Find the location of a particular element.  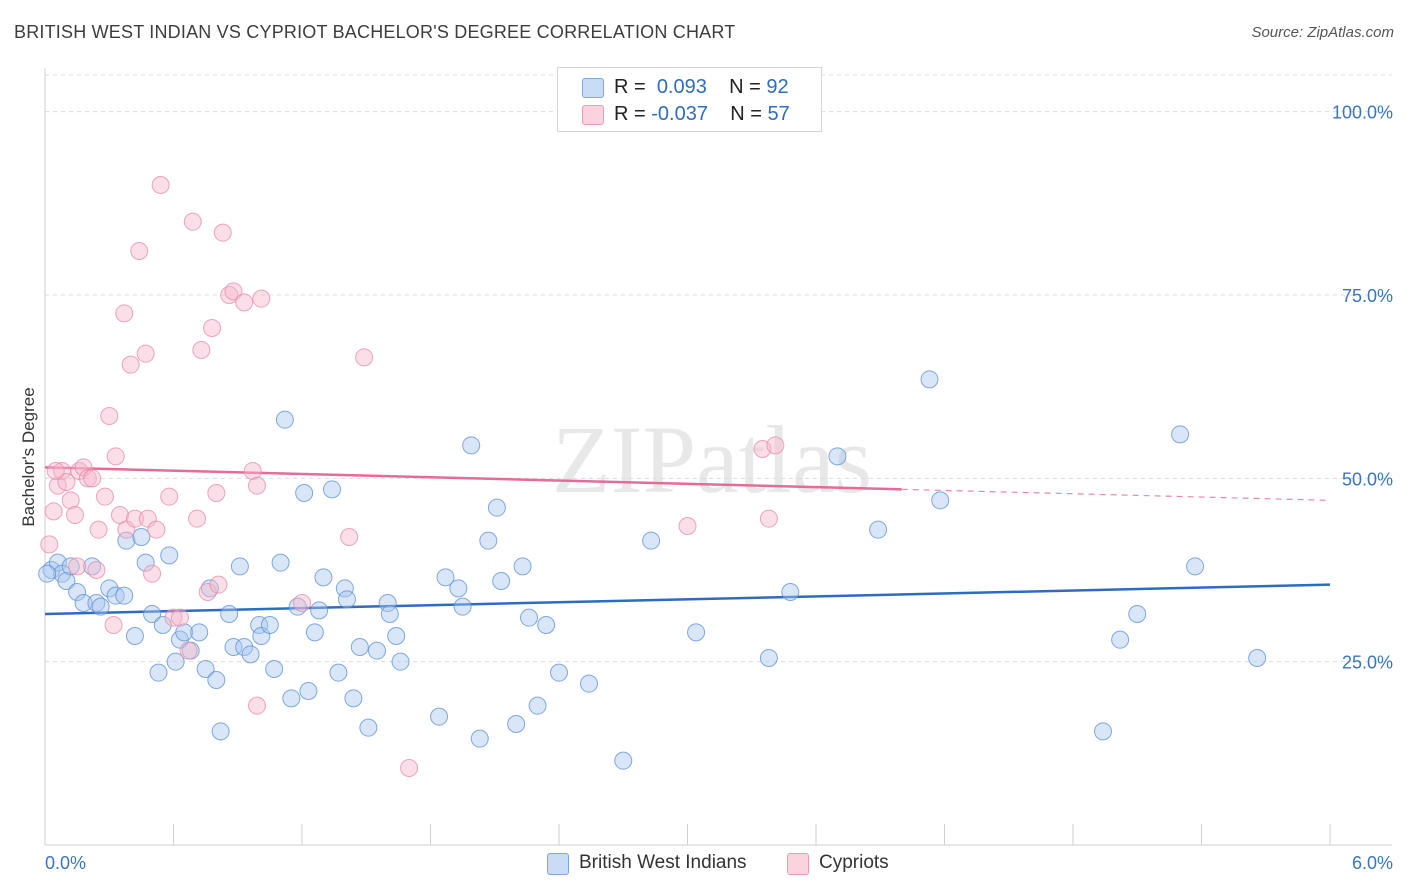

y-axis-label: Bachelor's Degree is located at coordinates (28, 456).